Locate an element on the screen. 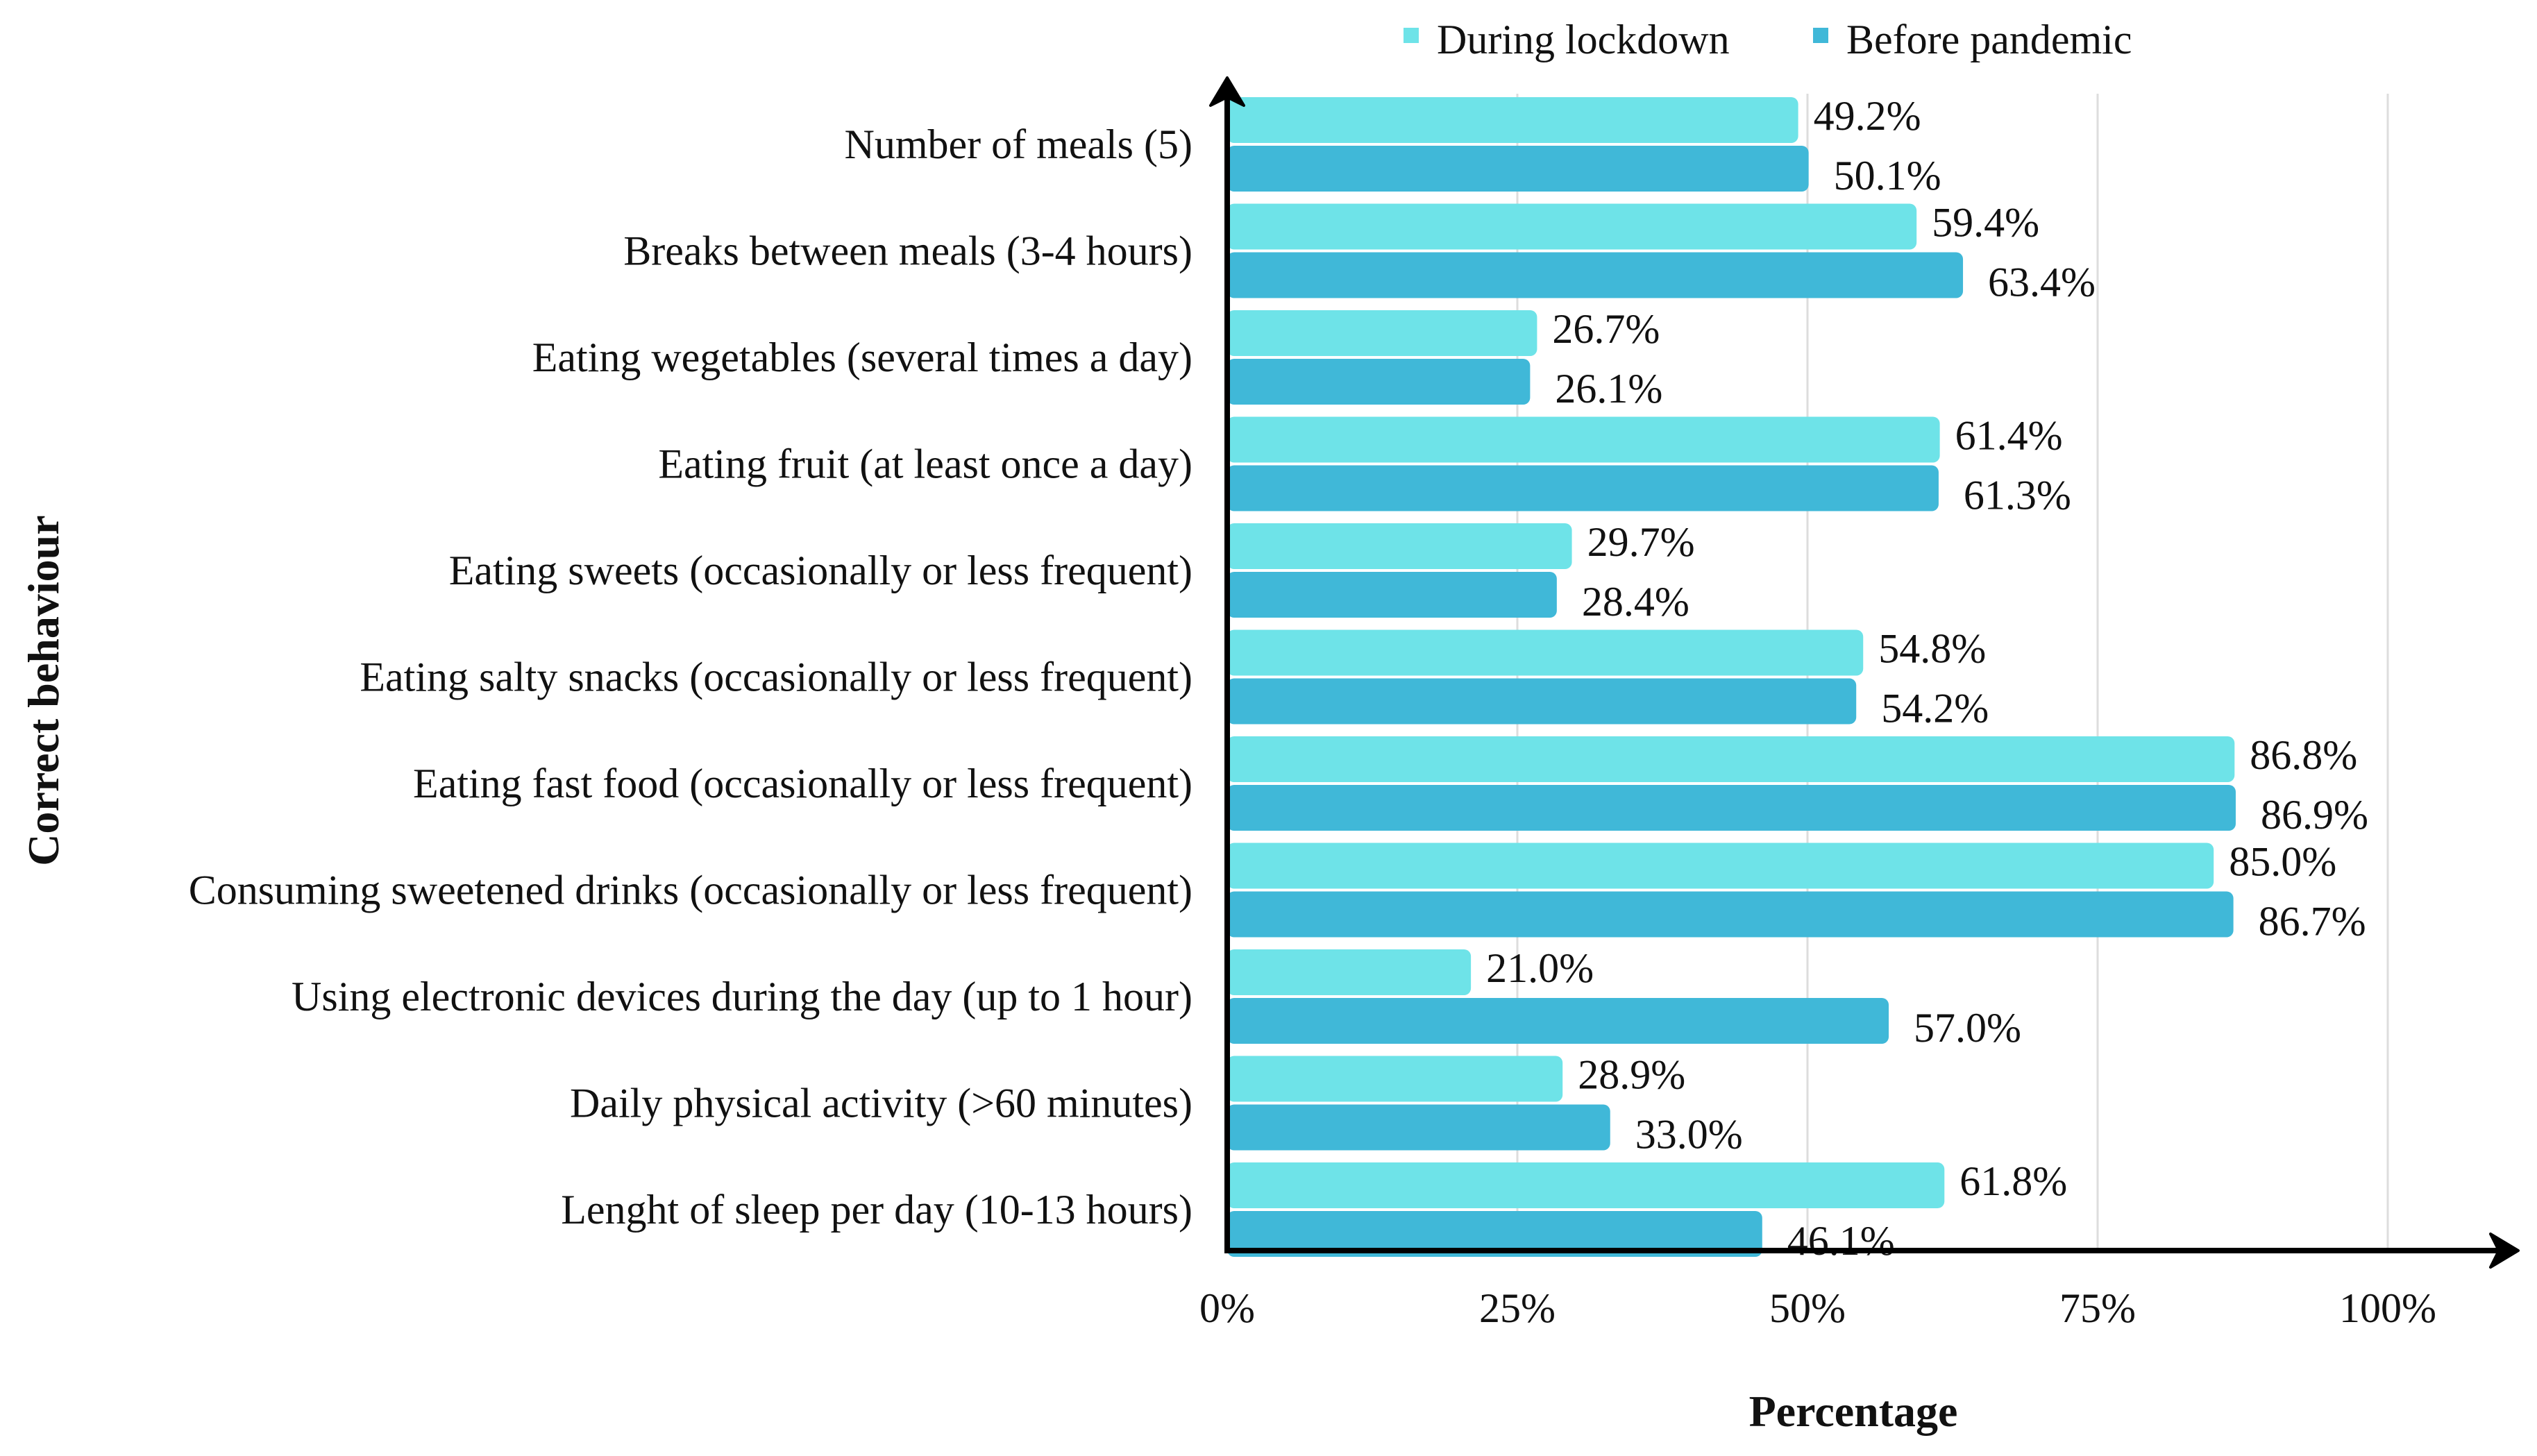 This screenshot has width=2537, height=1456. value-label: 61.8% is located at coordinates (2013, 1181).